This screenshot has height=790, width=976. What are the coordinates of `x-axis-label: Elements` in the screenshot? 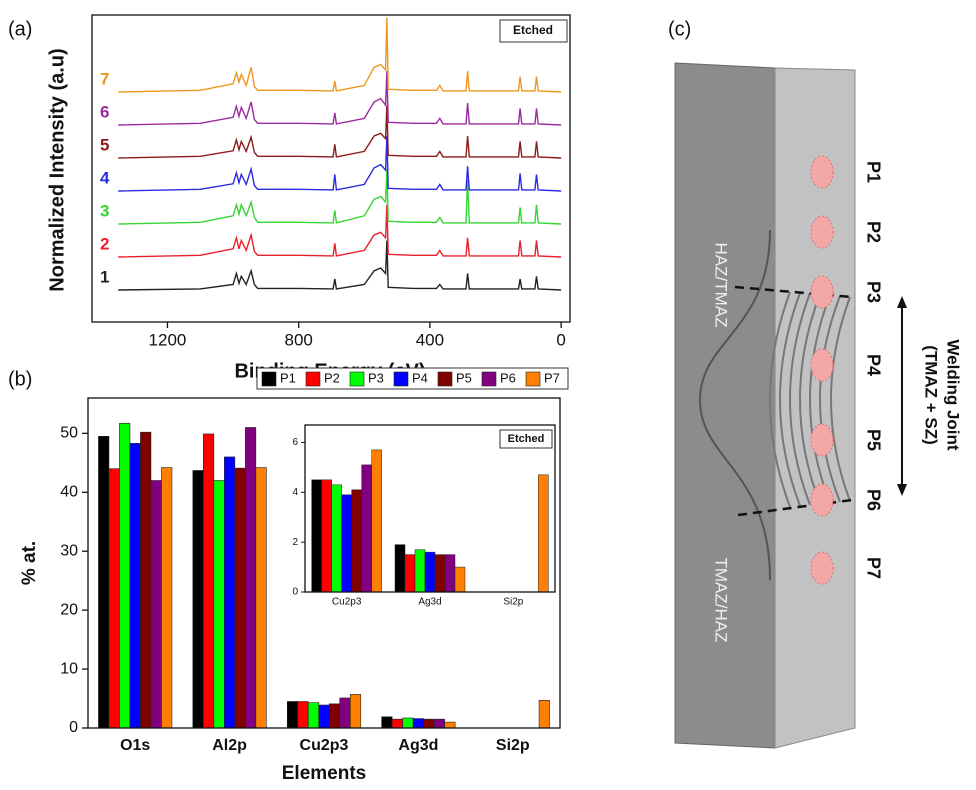 It's located at (324, 773).